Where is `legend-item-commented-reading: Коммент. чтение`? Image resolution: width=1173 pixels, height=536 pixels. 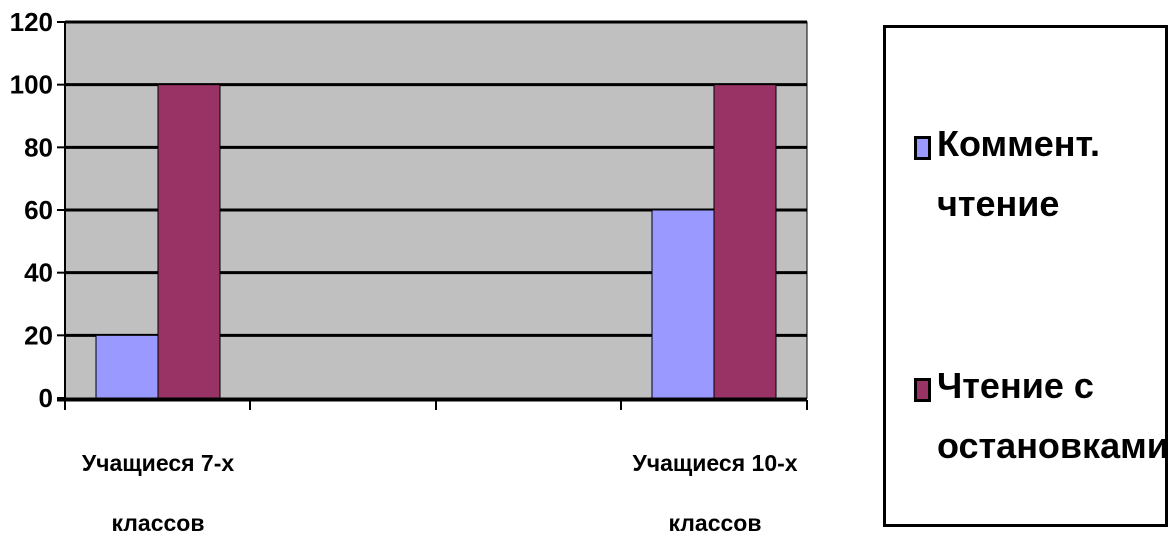 legend-item-commented-reading: Коммент. чтение is located at coordinates (1007, 178).